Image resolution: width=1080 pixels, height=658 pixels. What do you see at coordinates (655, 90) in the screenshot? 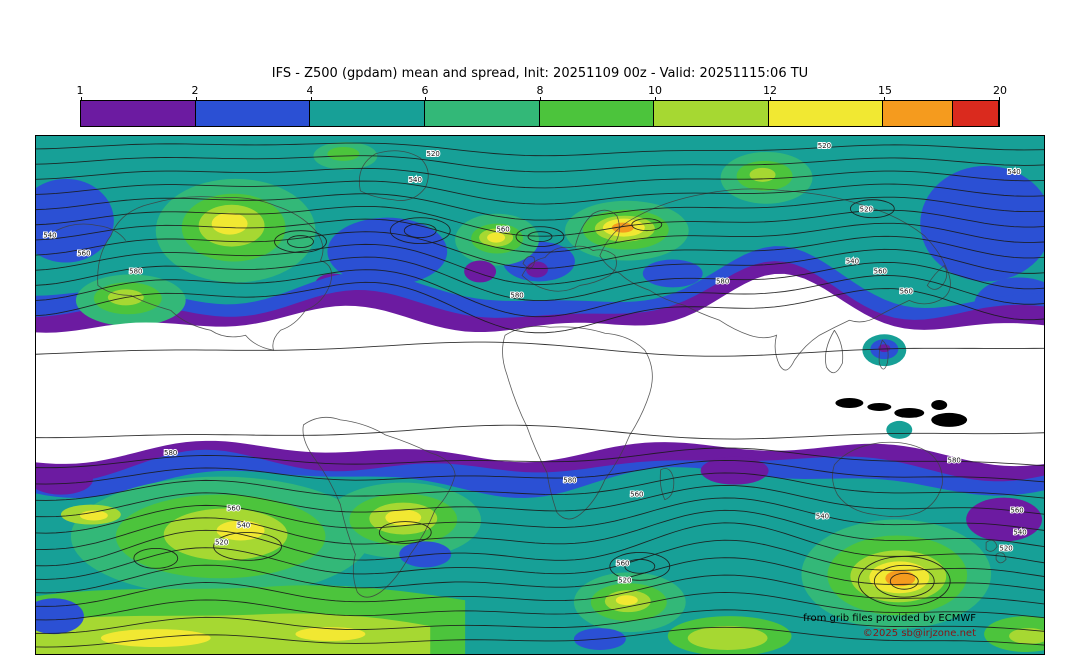
I see `colorbar-tick-label: 10` at bounding box center [655, 90].